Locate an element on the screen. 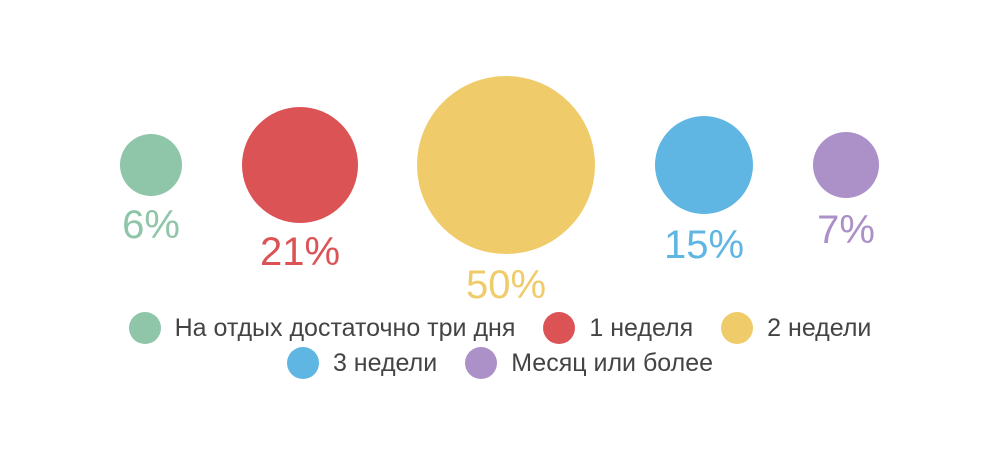  legend-label: 1 неделя is located at coordinates (641, 327).